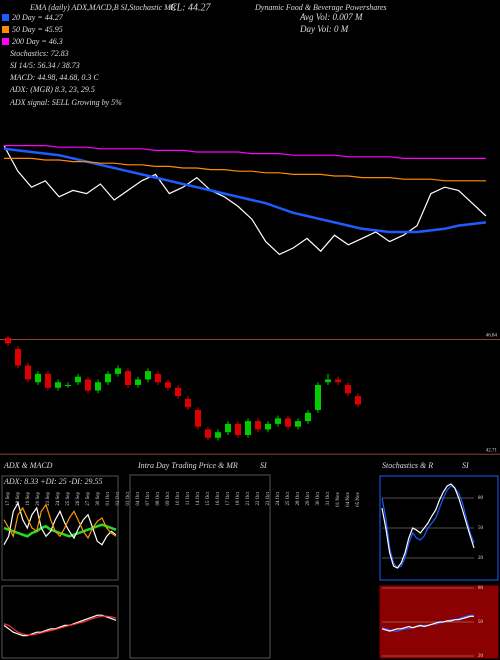 The image size is (500, 660). I want to click on fund-name: Dynamic Food & Beverage Powershares, so click(320, 7).